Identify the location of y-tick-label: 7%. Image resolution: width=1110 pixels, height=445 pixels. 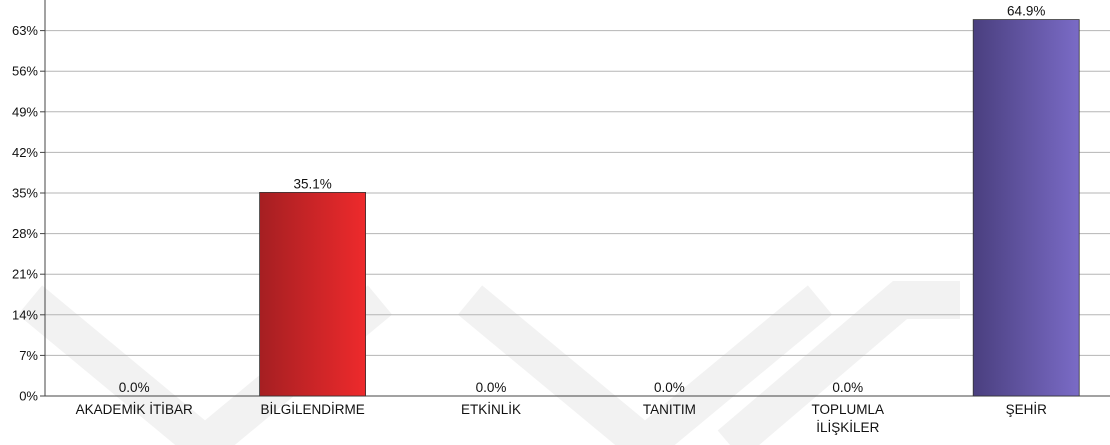
(28, 355).